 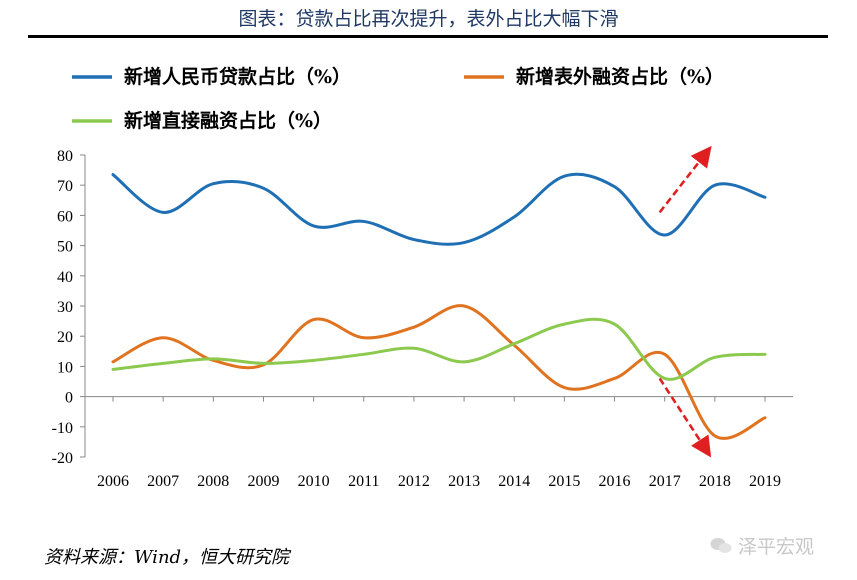 What do you see at coordinates (514, 481) in the screenshot?
I see `x-tick-label: 2014` at bounding box center [514, 481].